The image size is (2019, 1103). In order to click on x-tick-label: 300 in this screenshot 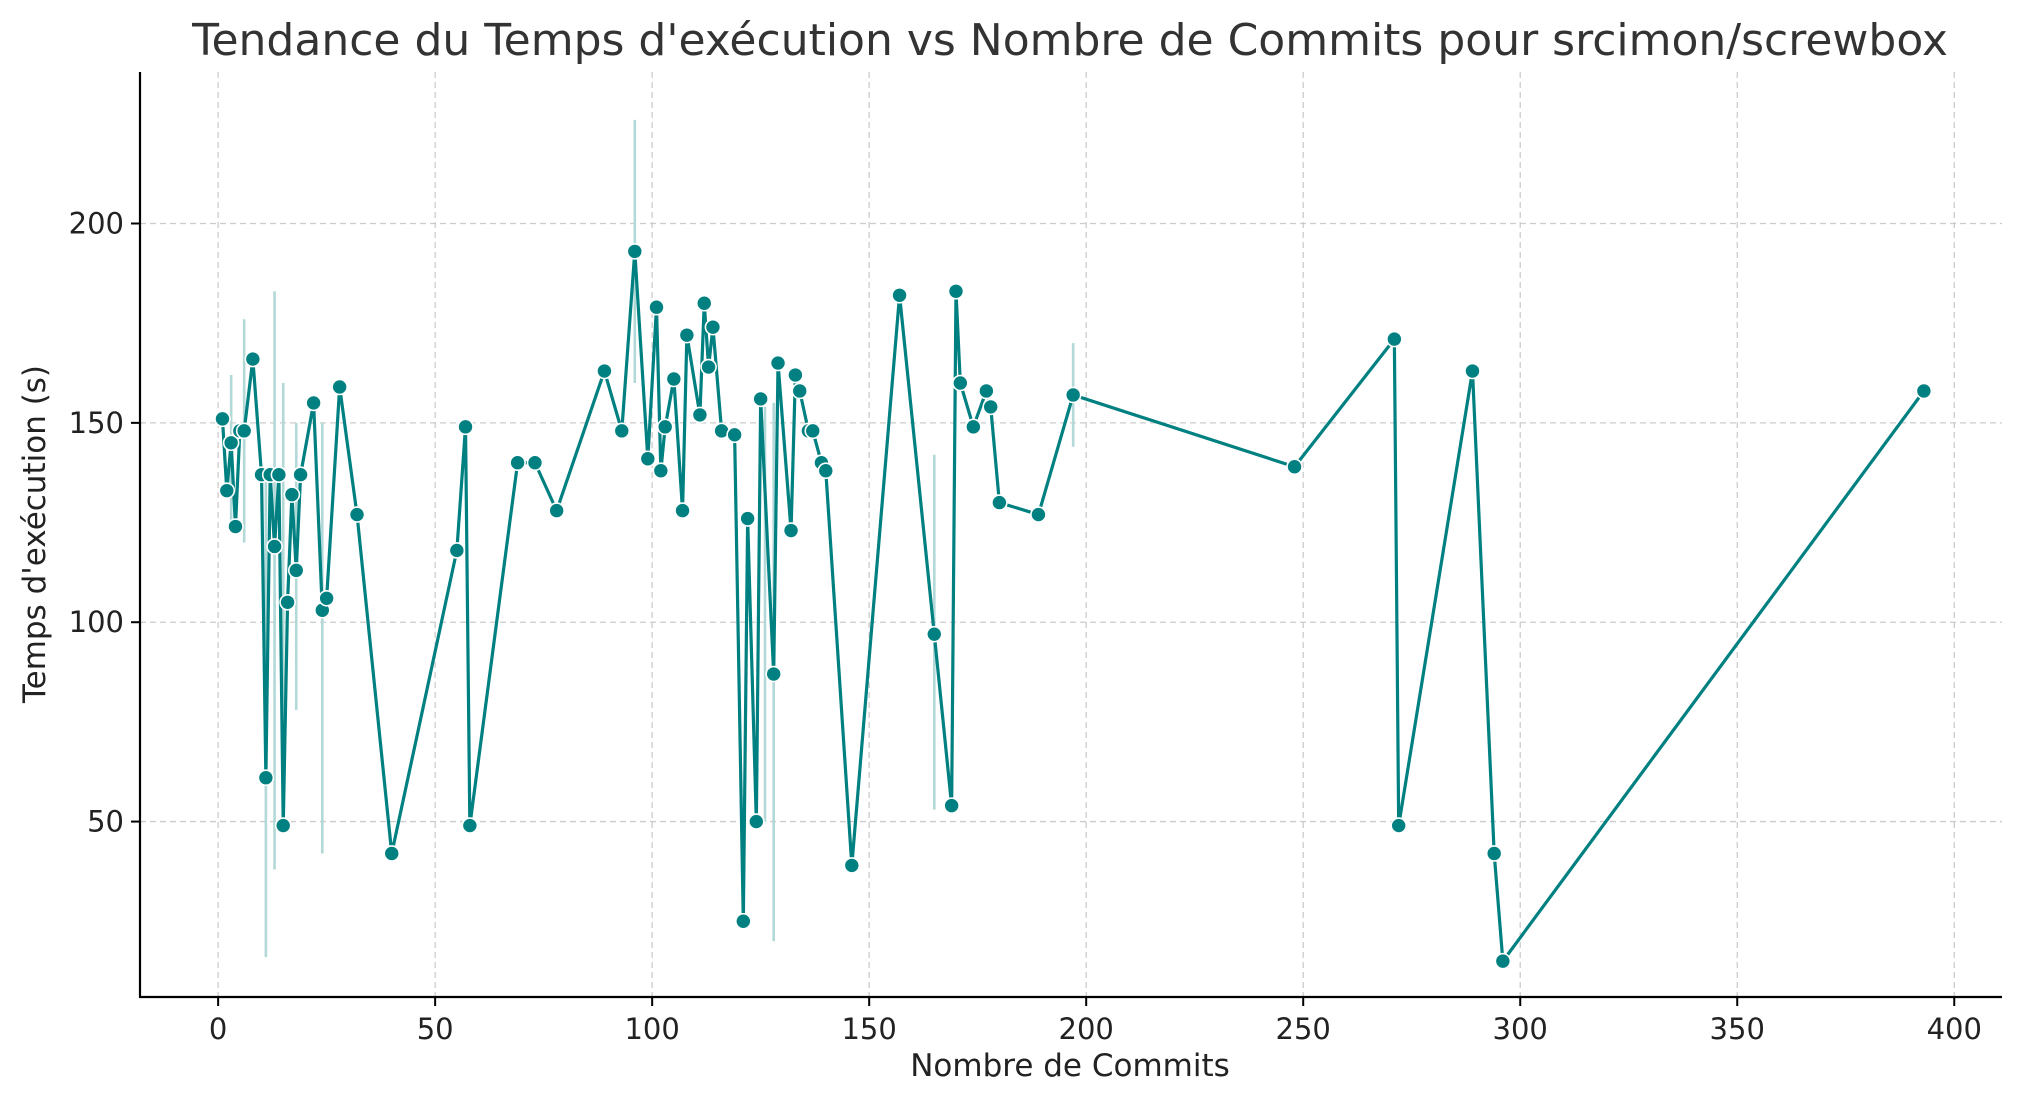, I will do `click(1520, 1029)`.